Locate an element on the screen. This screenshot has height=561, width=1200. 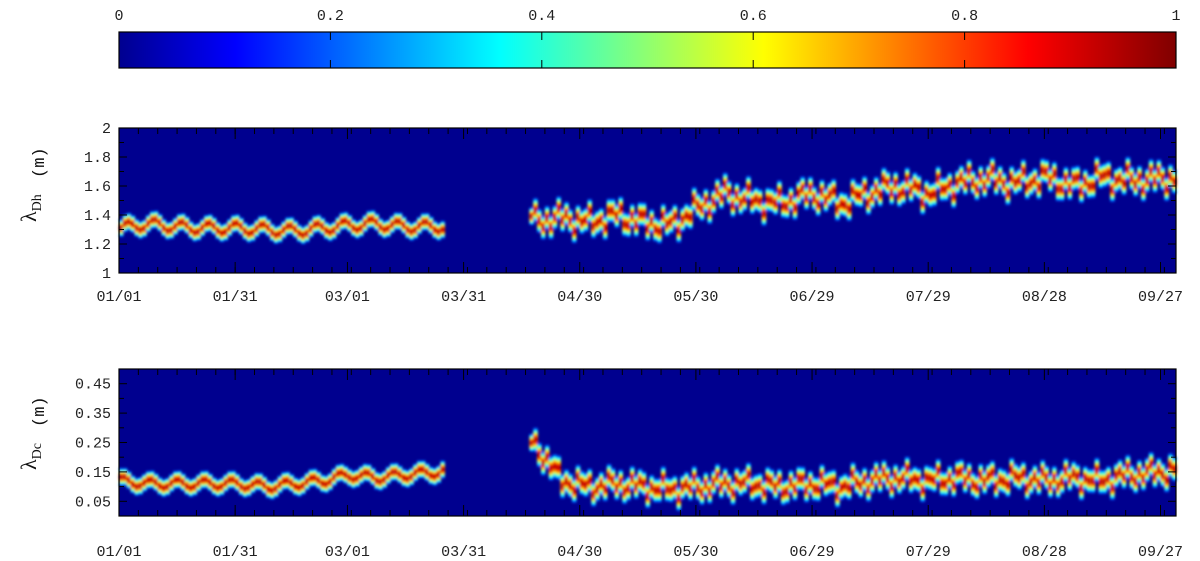
colorbar-tick-label: 0.8 is located at coordinates (964, 16).